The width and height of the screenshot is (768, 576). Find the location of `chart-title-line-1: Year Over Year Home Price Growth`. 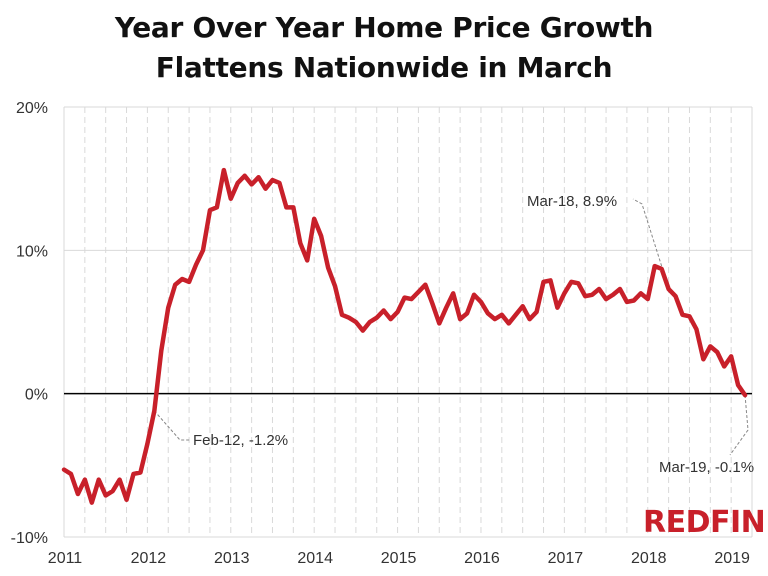

chart-title-line-1: Year Over Year Home Price Growth is located at coordinates (384, 27).